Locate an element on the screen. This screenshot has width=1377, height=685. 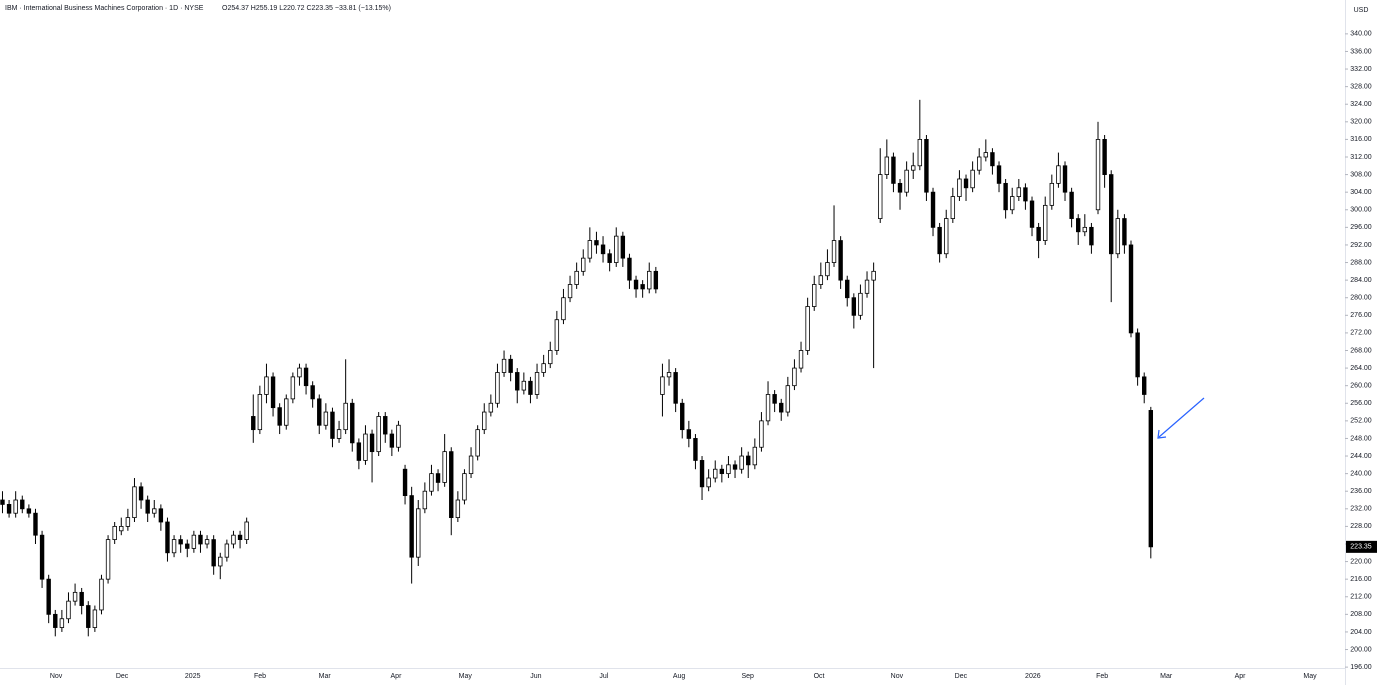
y-tick-label: 296.00 is located at coordinates (1361, 227).